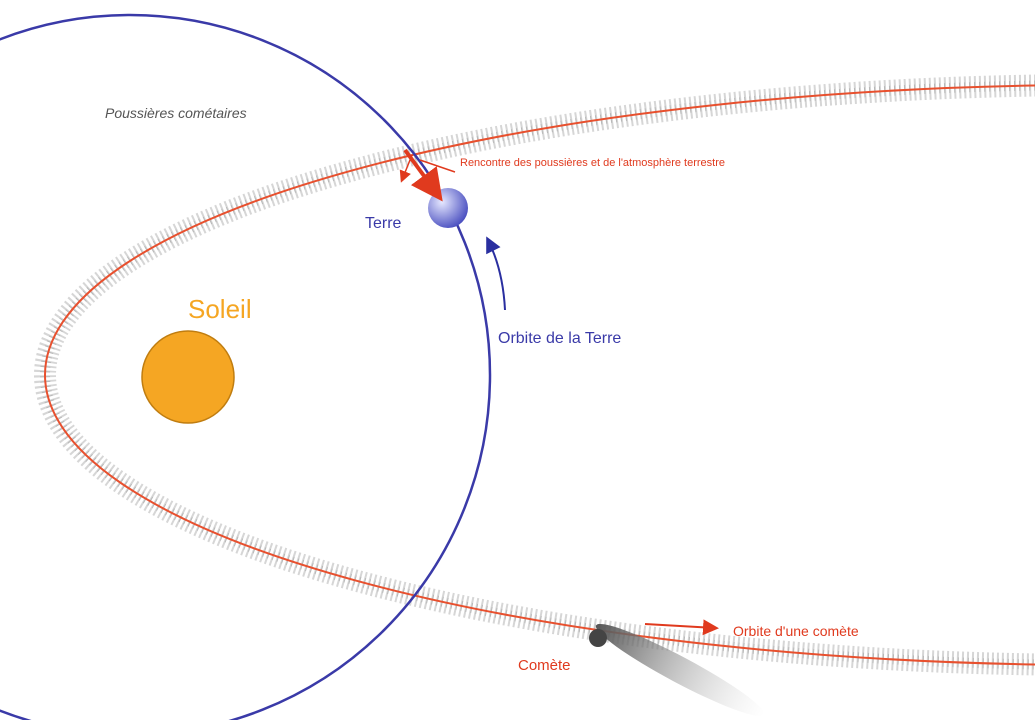 The height and width of the screenshot is (720, 1035). What do you see at coordinates (176, 113) in the screenshot?
I see `dust-label: Poussières cométaires` at bounding box center [176, 113].